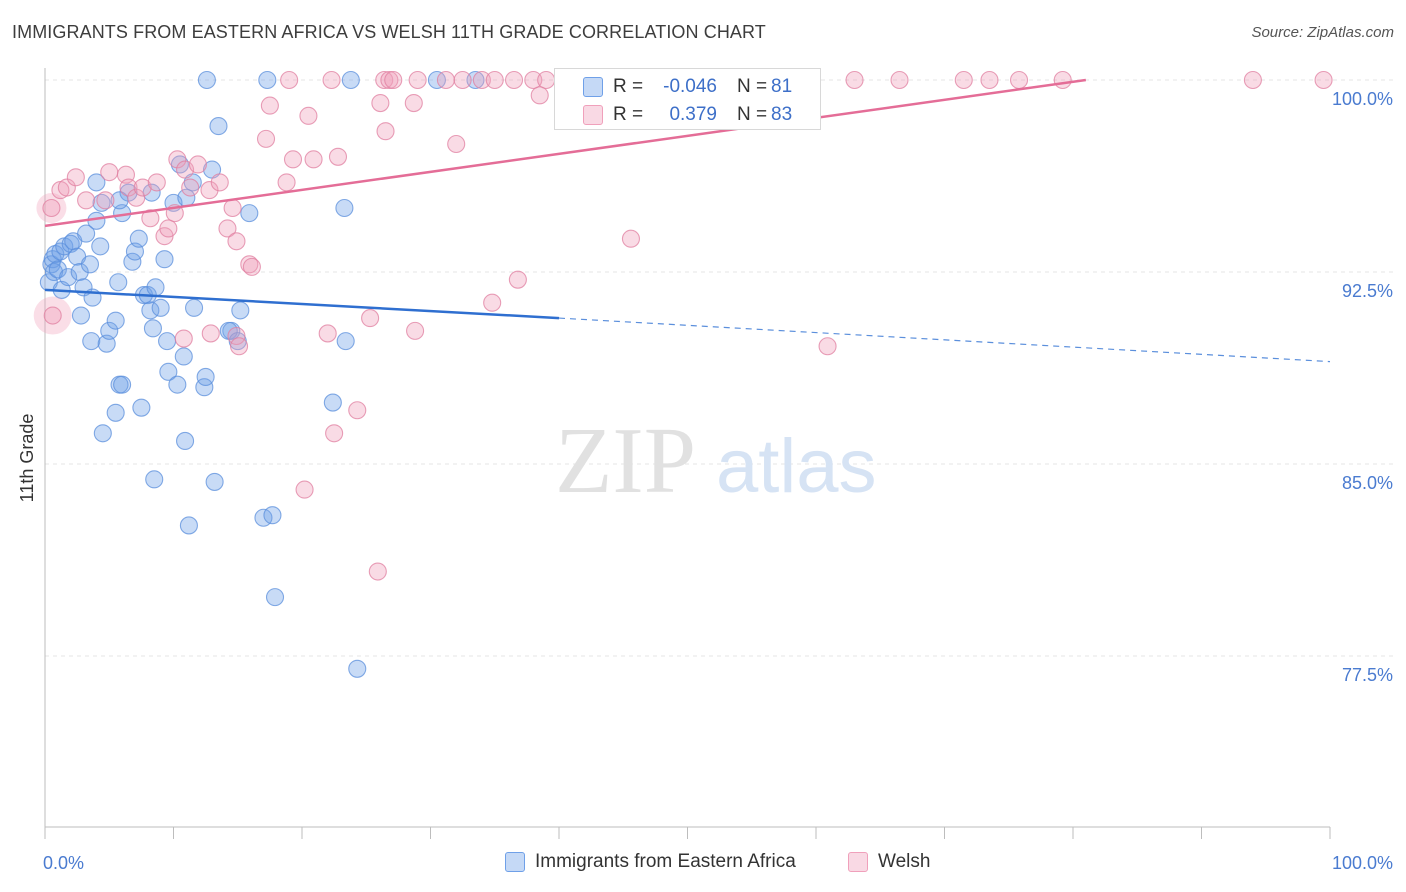 Image resolution: width=1406 pixels, height=892 pixels. Describe the element at coordinates (944, 340) in the screenshot. I see `trend-line-eastern-africa-extension` at that location.